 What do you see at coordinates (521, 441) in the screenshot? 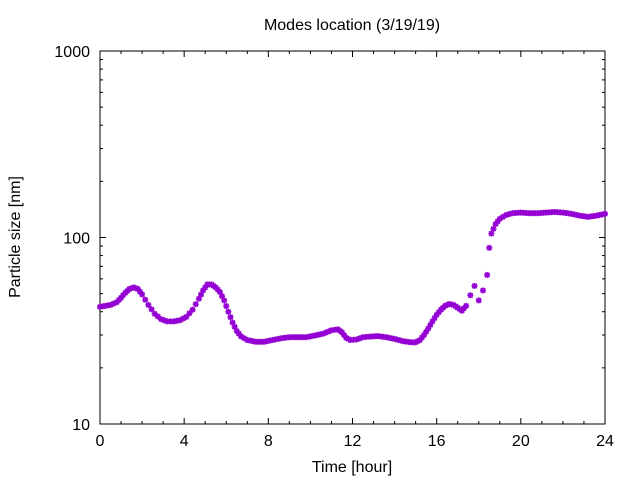
I see `x-tick-label: 20` at bounding box center [521, 441].